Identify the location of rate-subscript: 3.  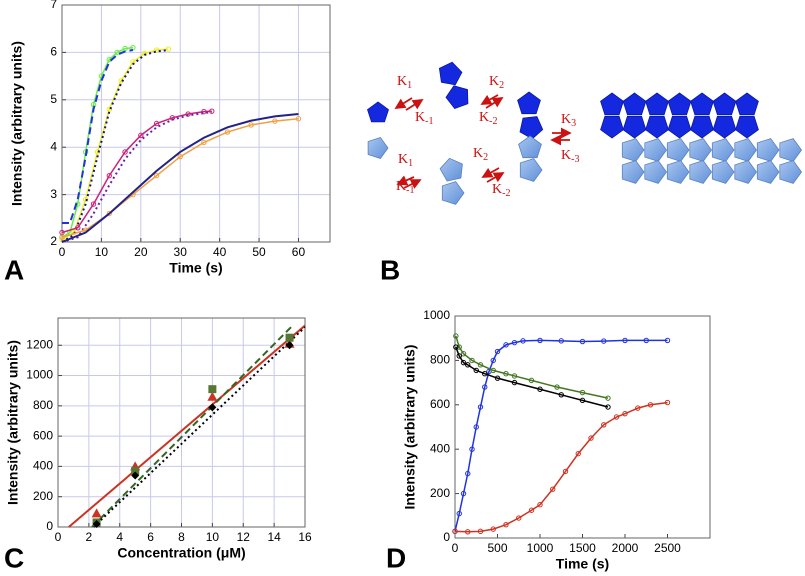
(573, 123).